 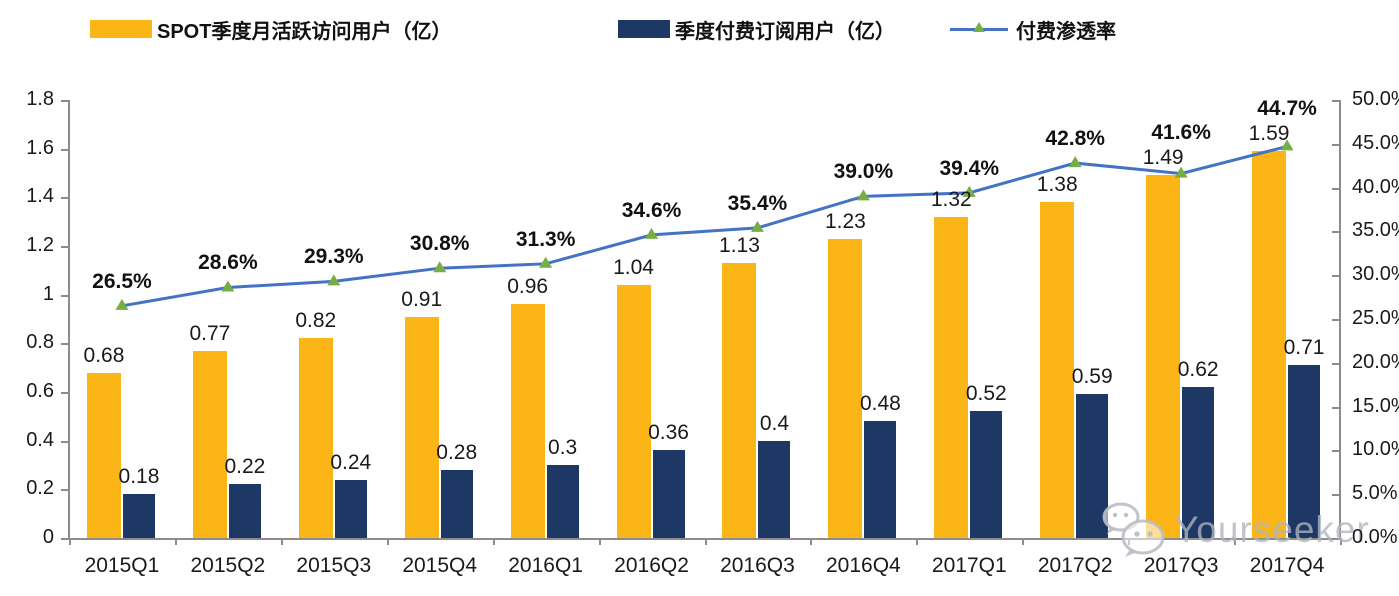 I want to click on bar-subscribers-2015Q2, so click(x=244, y=511).